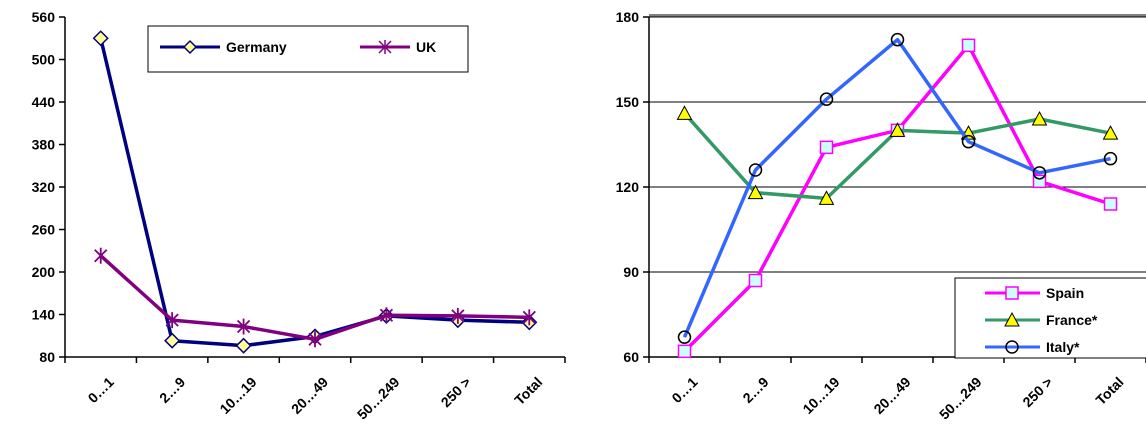  I want to click on y-tick-label: 140, so click(44, 315).